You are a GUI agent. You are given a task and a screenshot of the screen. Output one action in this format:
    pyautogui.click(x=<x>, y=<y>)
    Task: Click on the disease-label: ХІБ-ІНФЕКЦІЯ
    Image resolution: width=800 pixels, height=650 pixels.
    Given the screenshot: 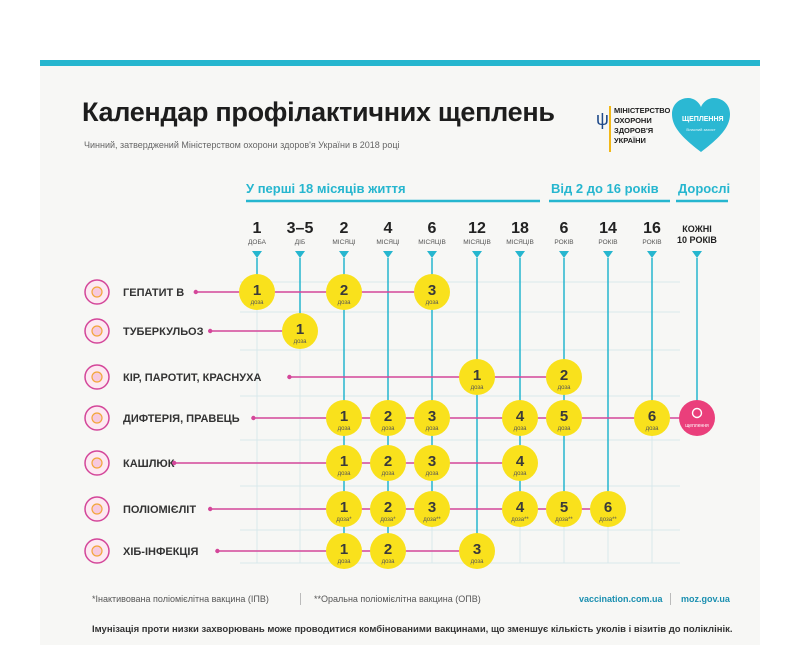 What is the action you would take?
    pyautogui.click(x=160, y=552)
    